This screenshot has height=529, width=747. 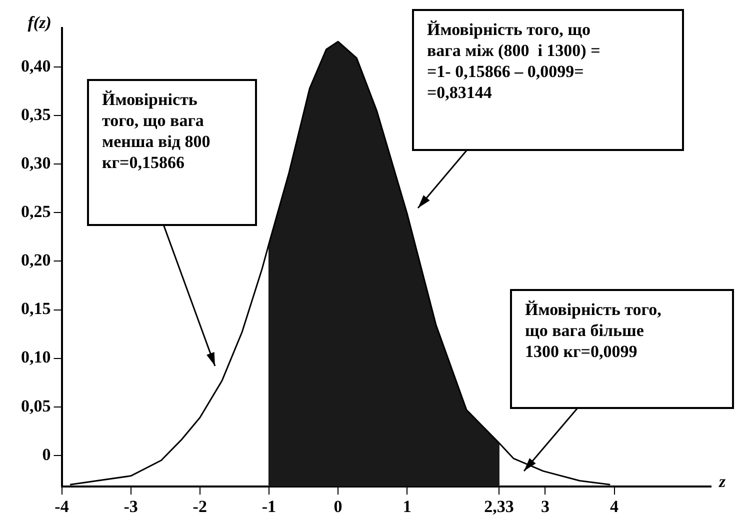 I want to click on annotation: Ймовірність того, що вага менша від 800 кг=0,15866, so click(x=156, y=131).